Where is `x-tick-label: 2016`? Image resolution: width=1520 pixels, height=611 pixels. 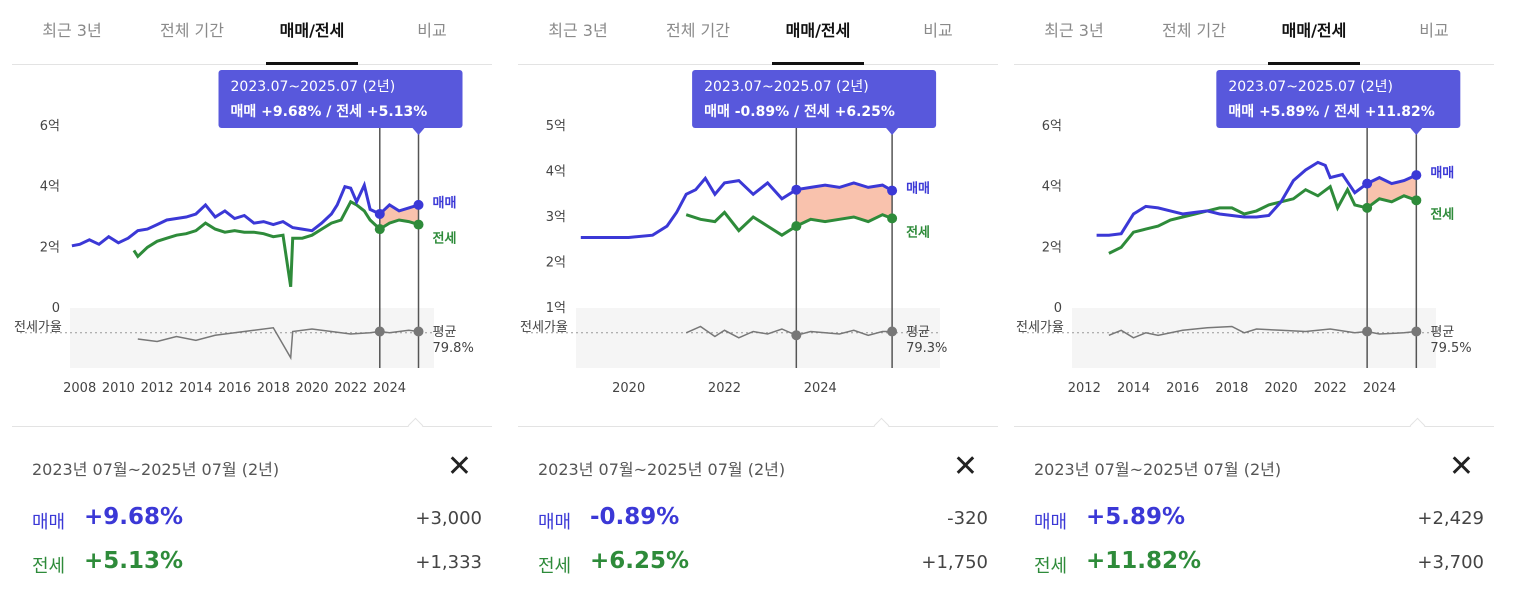 x-tick-label: 2016 is located at coordinates (234, 388).